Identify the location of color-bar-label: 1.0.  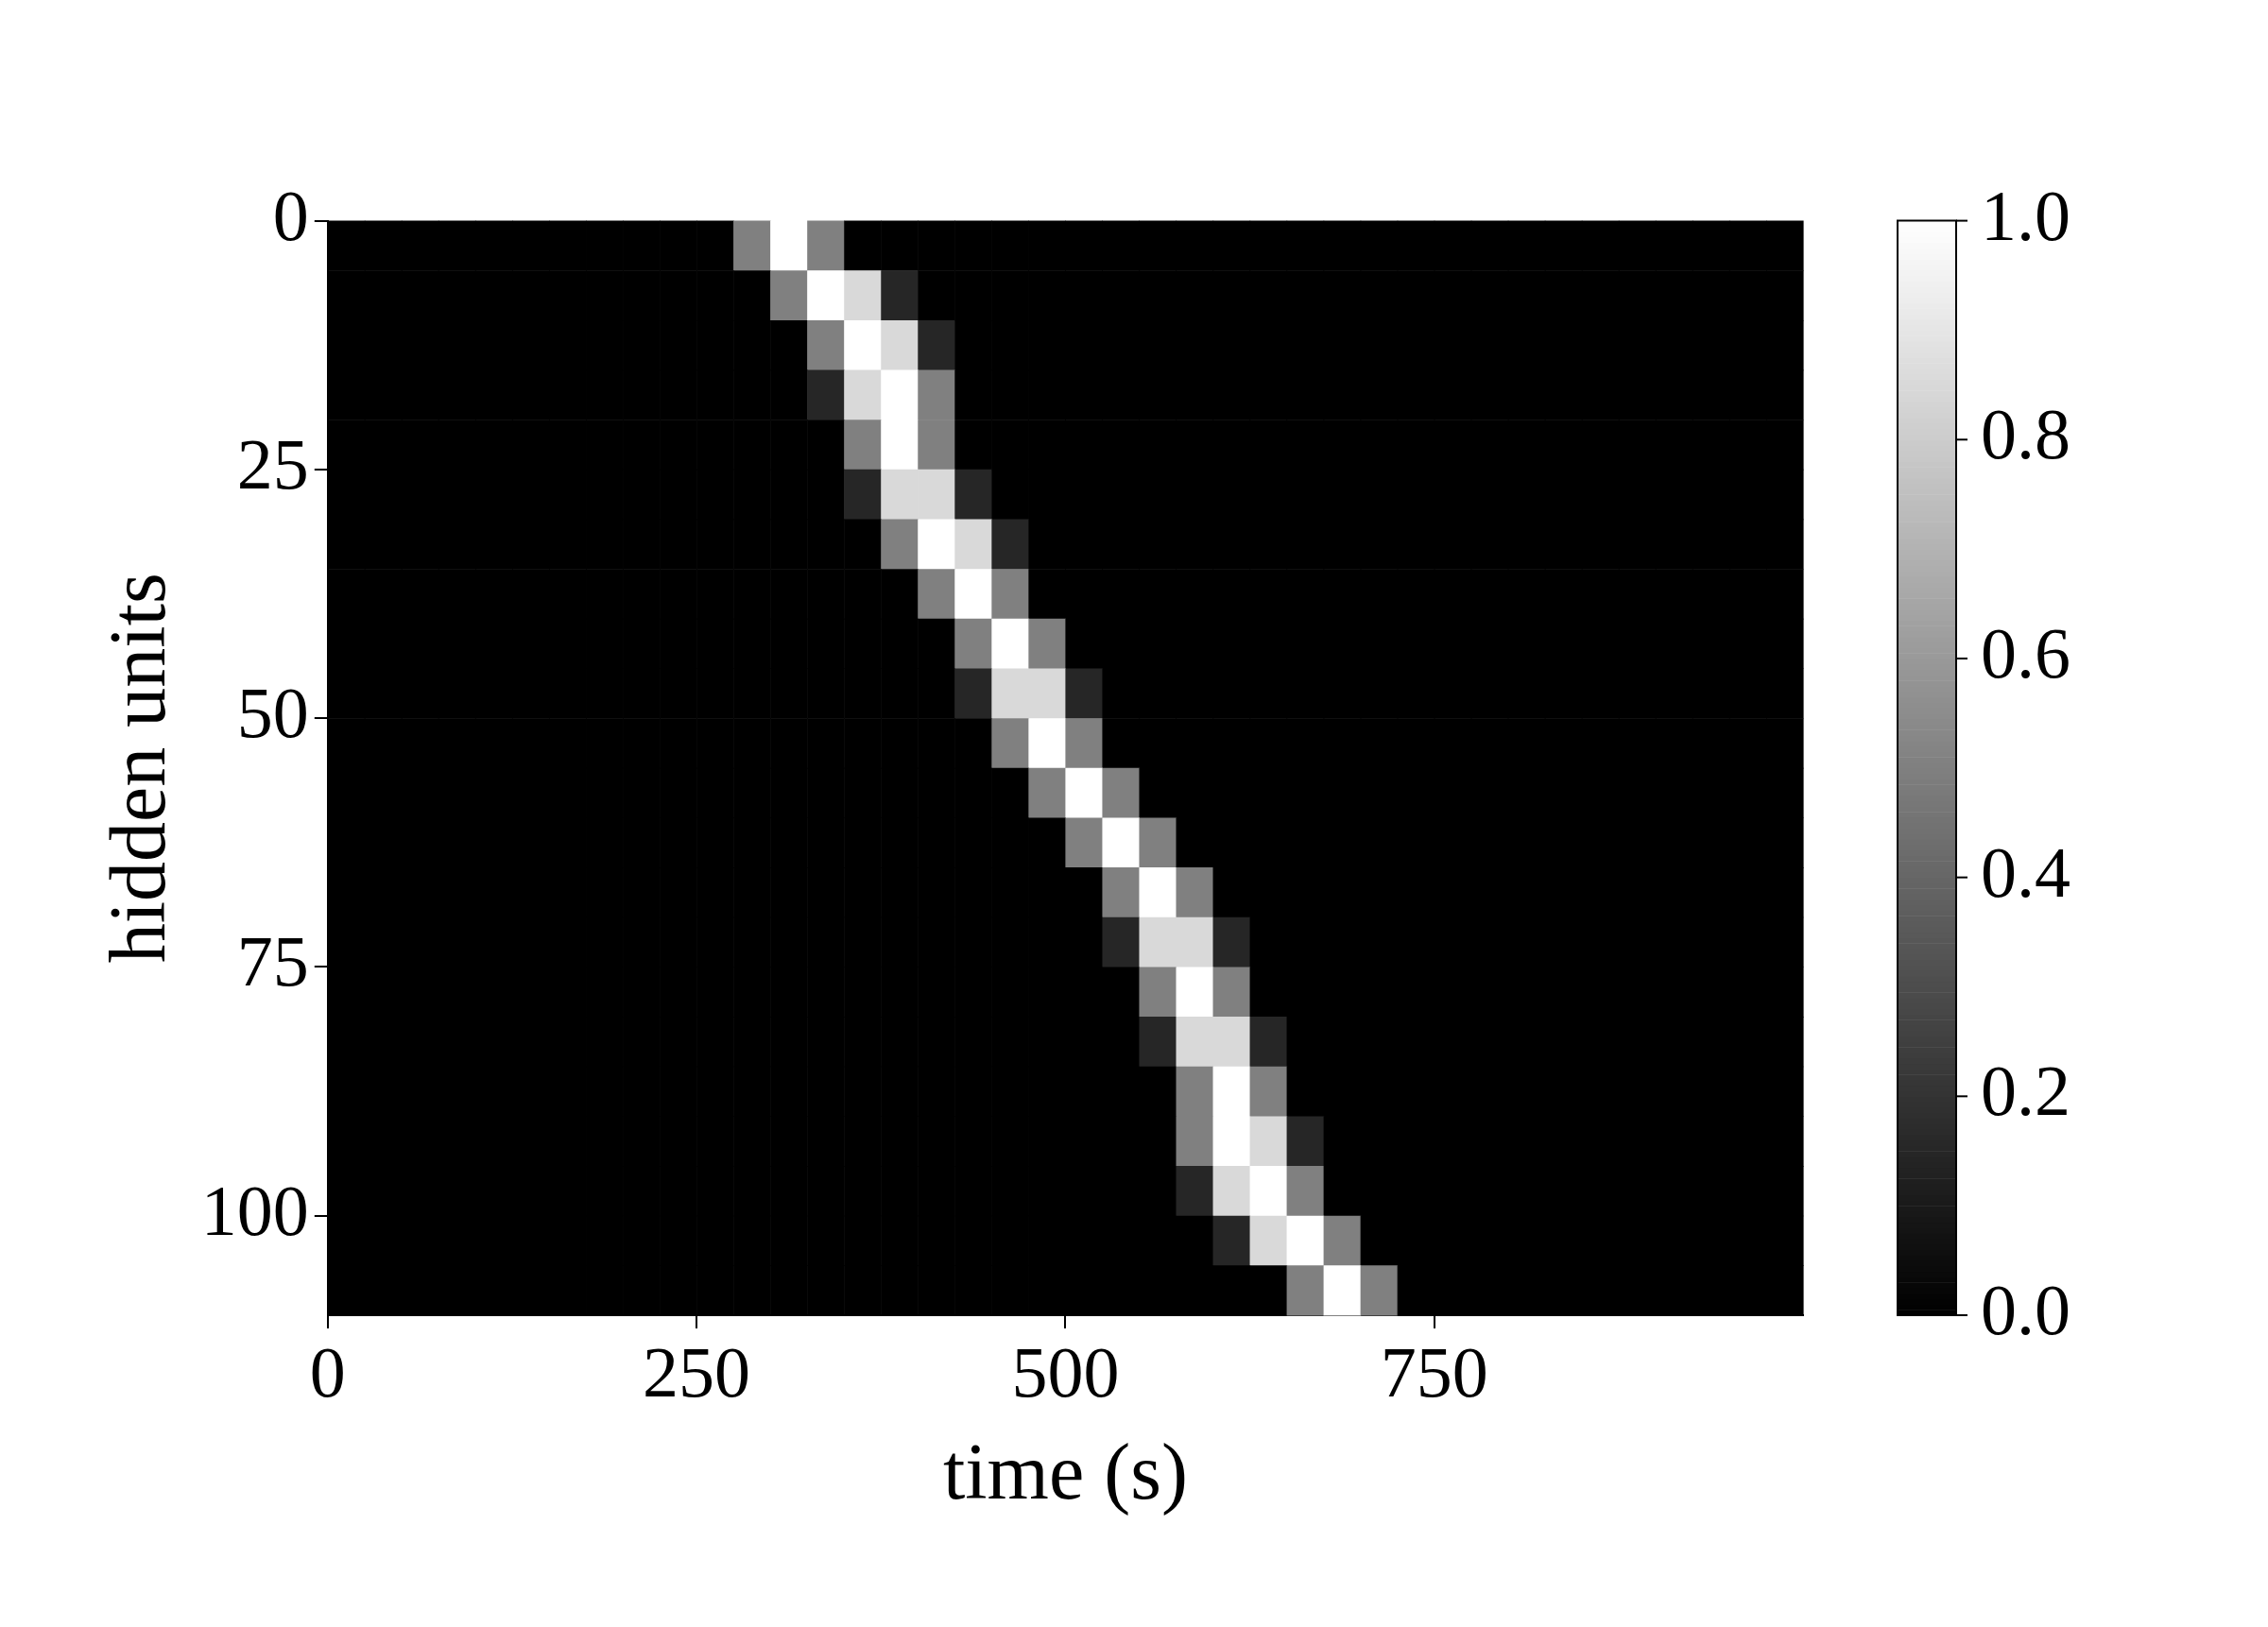
(2025, 215).